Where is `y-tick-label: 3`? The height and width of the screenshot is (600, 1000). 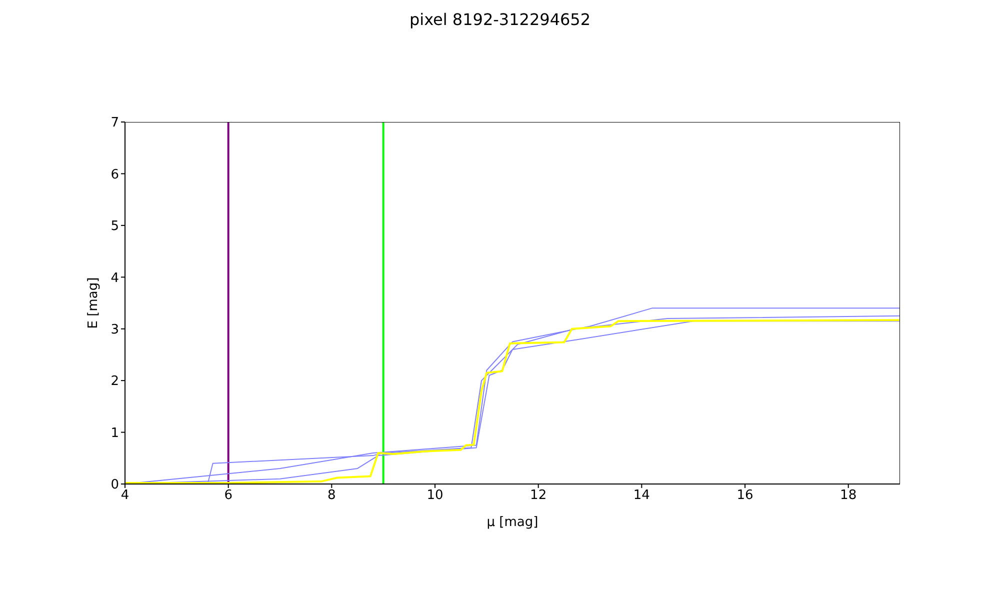 y-tick-label: 3 is located at coordinates (114, 330).